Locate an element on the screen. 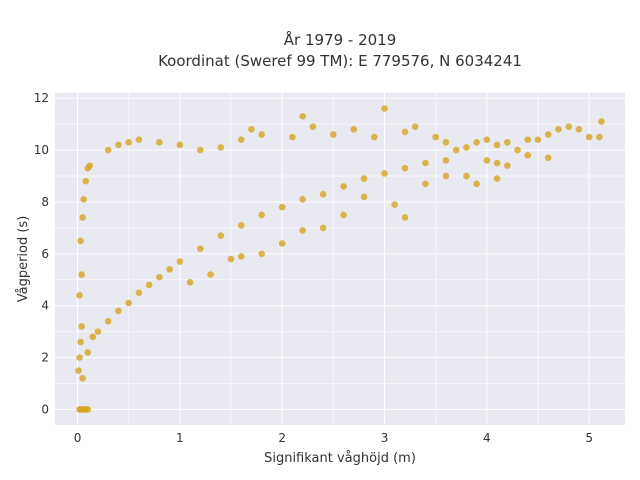  x-tick-label: 1 is located at coordinates (180, 438).